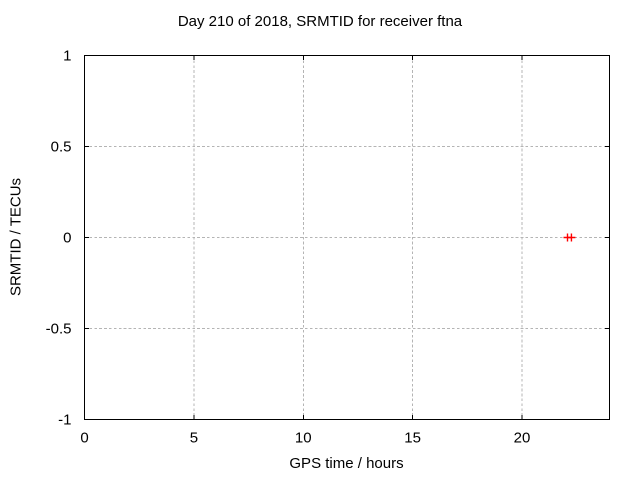 The height and width of the screenshot is (480, 640). I want to click on x-tick-label: 5, so click(194, 438).